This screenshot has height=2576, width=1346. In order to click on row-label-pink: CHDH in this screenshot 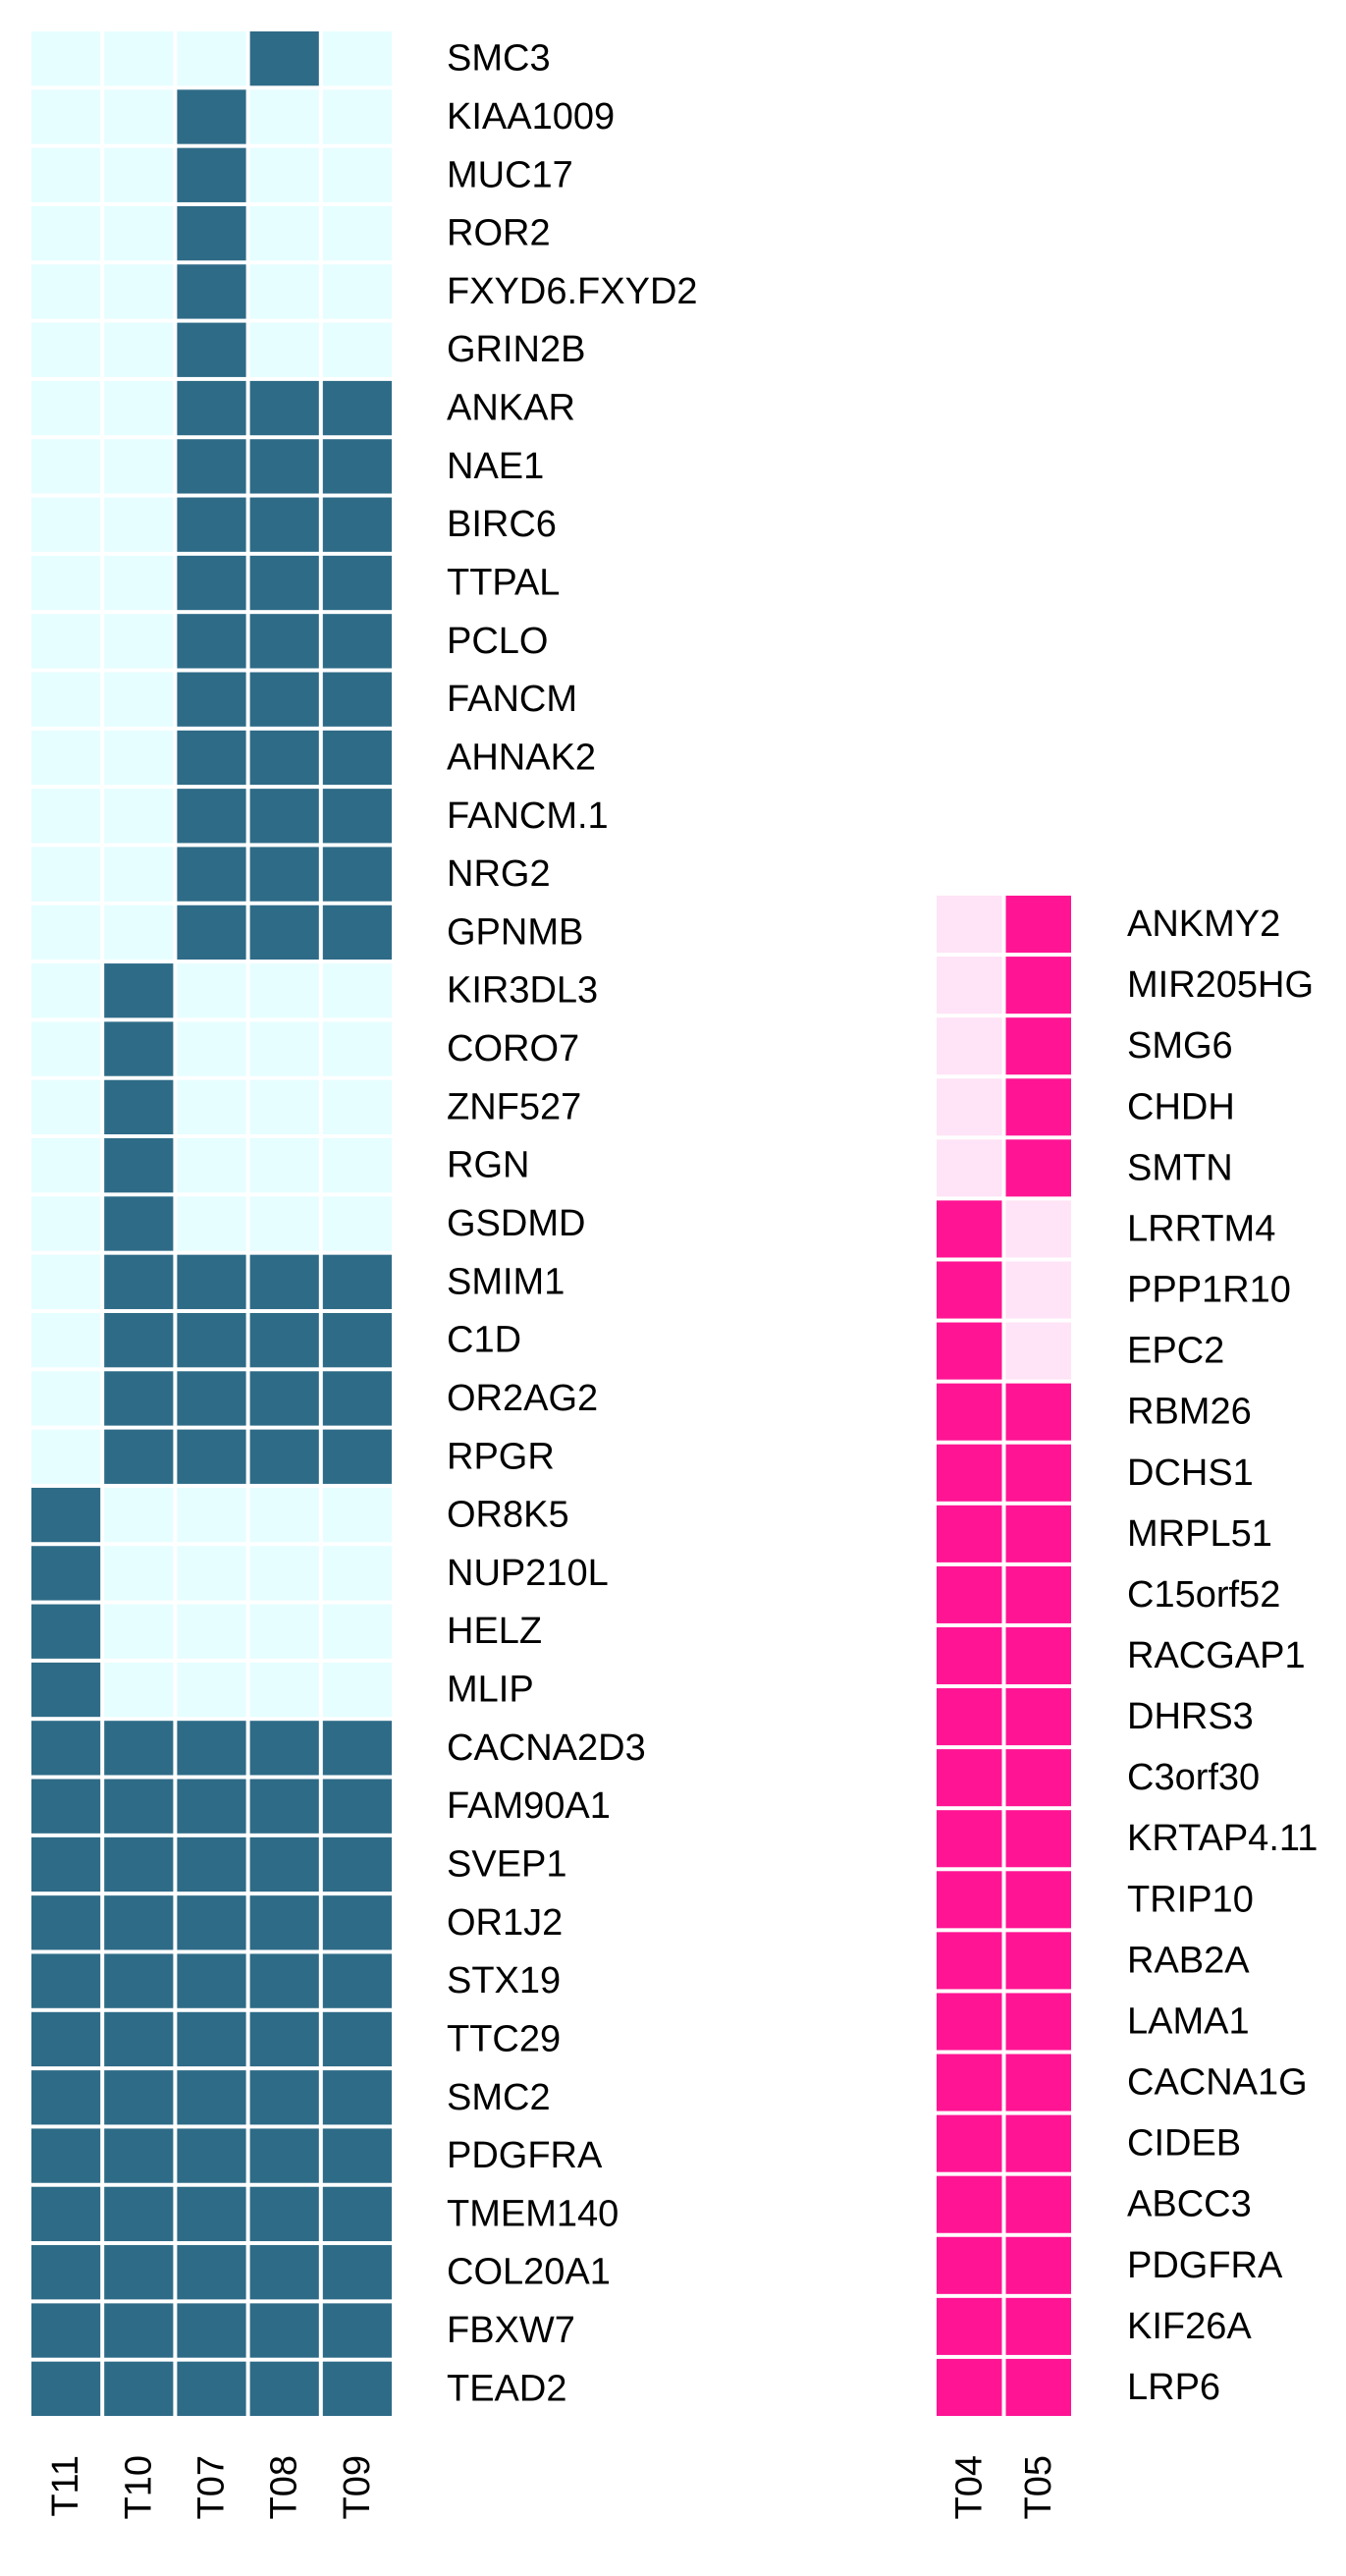, I will do `click(1181, 1107)`.